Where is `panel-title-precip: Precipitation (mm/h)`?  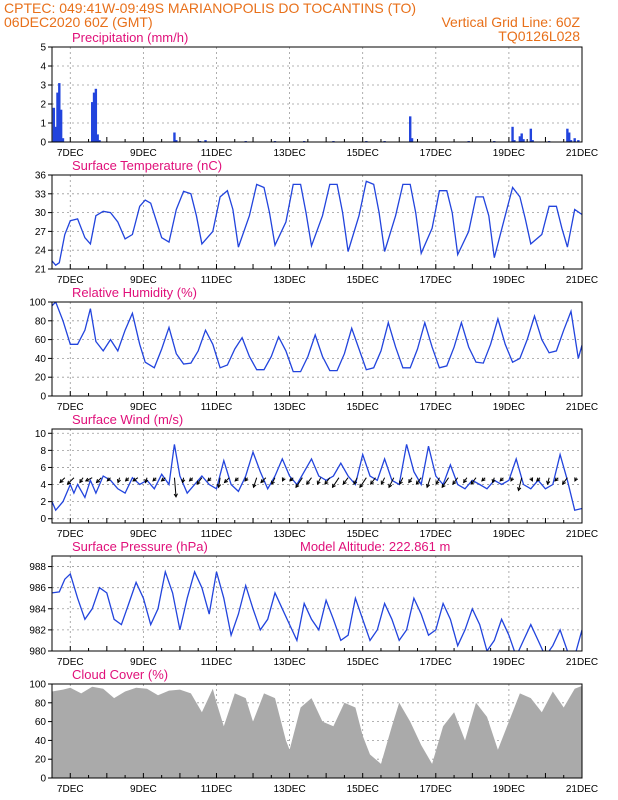 panel-title-precip: Precipitation (mm/h) is located at coordinates (130, 37).